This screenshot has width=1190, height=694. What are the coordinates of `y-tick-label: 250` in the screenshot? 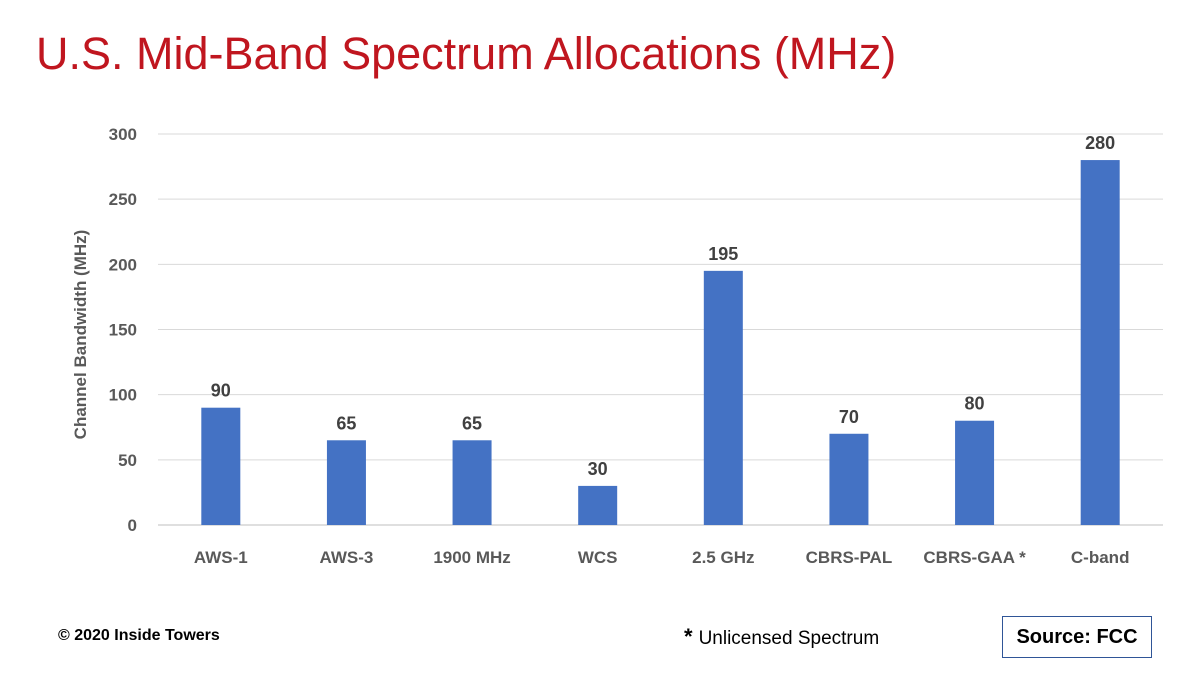 It's located at (123, 199).